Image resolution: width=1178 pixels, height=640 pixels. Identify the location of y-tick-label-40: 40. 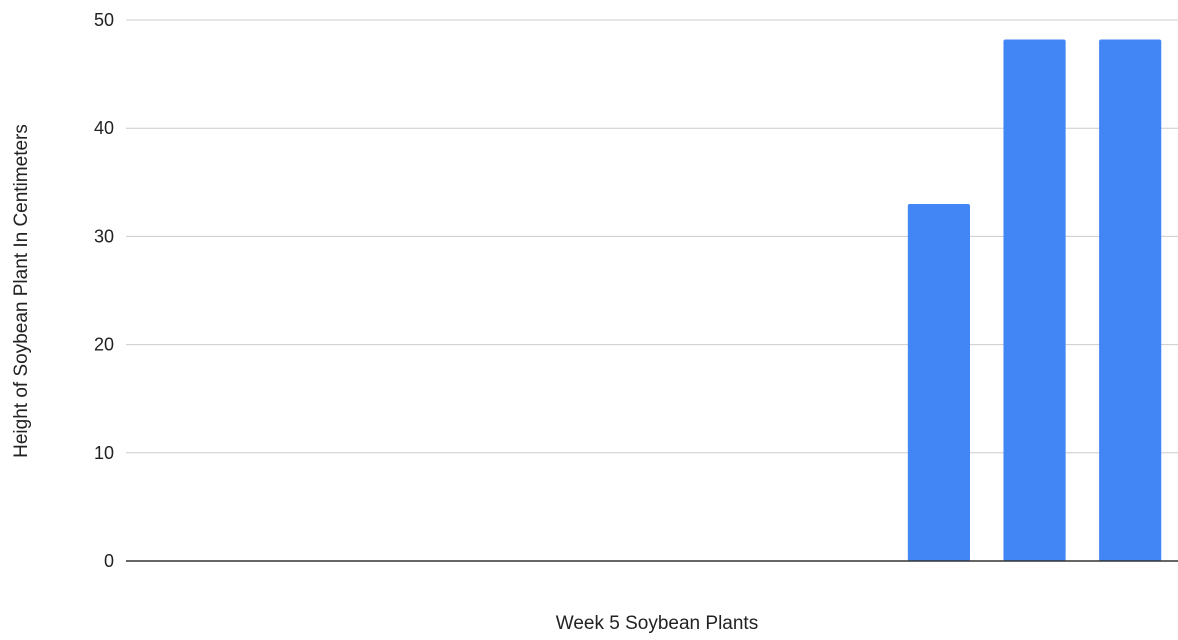
(104, 128).